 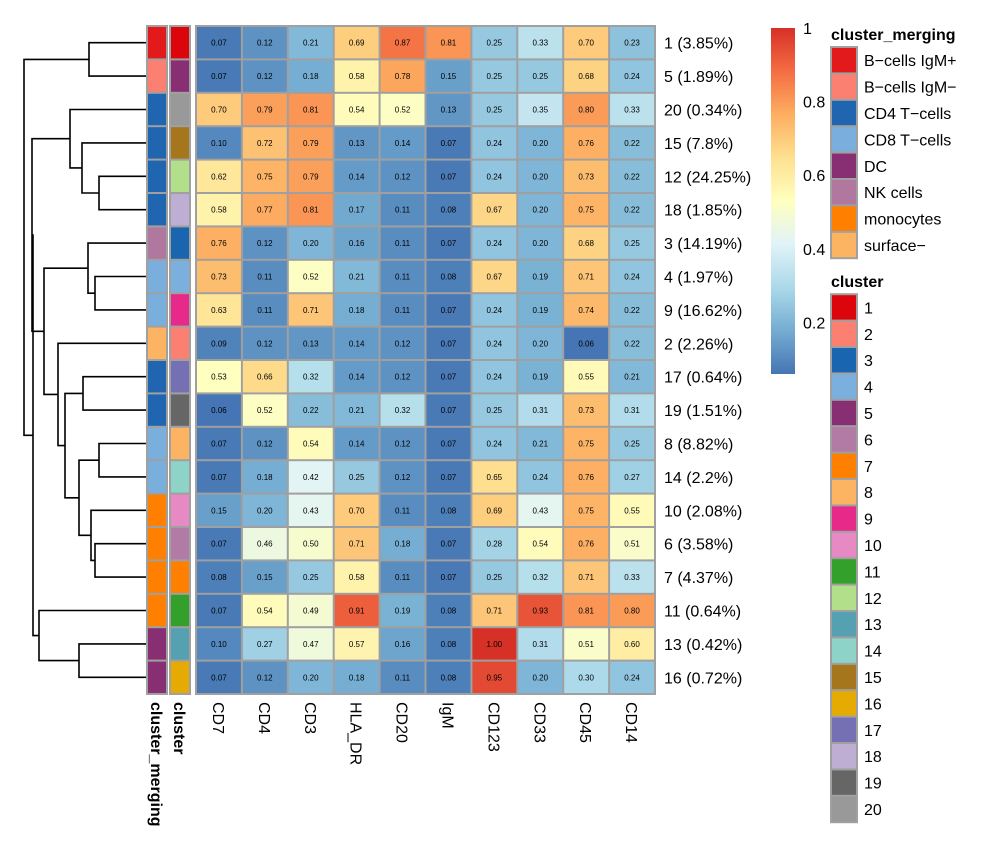 What do you see at coordinates (403, 611) in the screenshot?
I see `cell-value: 0.19` at bounding box center [403, 611].